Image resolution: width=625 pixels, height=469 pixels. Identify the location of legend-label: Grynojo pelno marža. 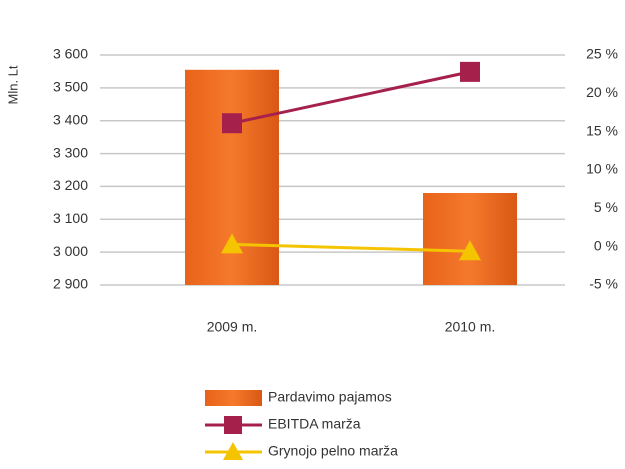
(333, 451).